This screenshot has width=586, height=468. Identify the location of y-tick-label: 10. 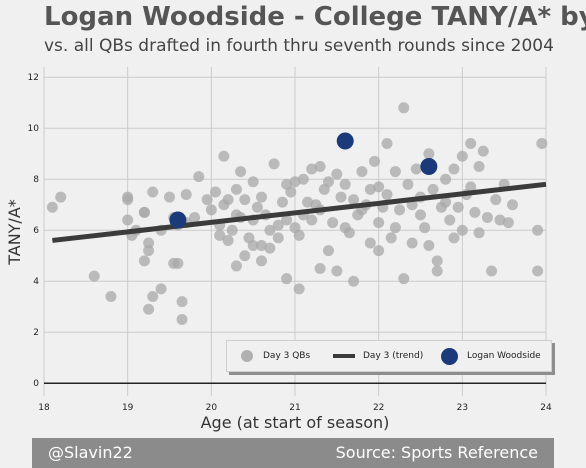
(34, 129).